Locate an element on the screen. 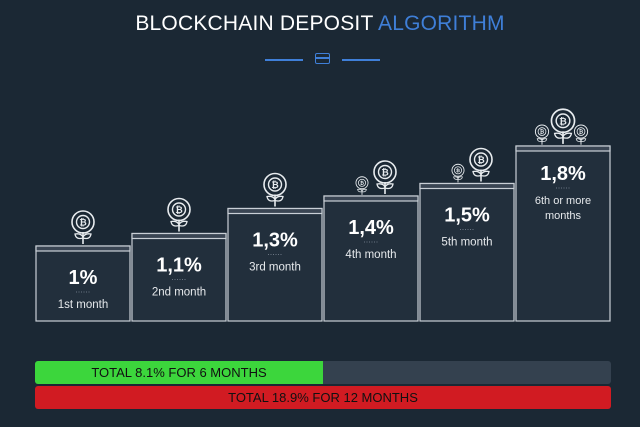  step-4: 1,4% 4th month ₿ ₿ is located at coordinates (371, 241).